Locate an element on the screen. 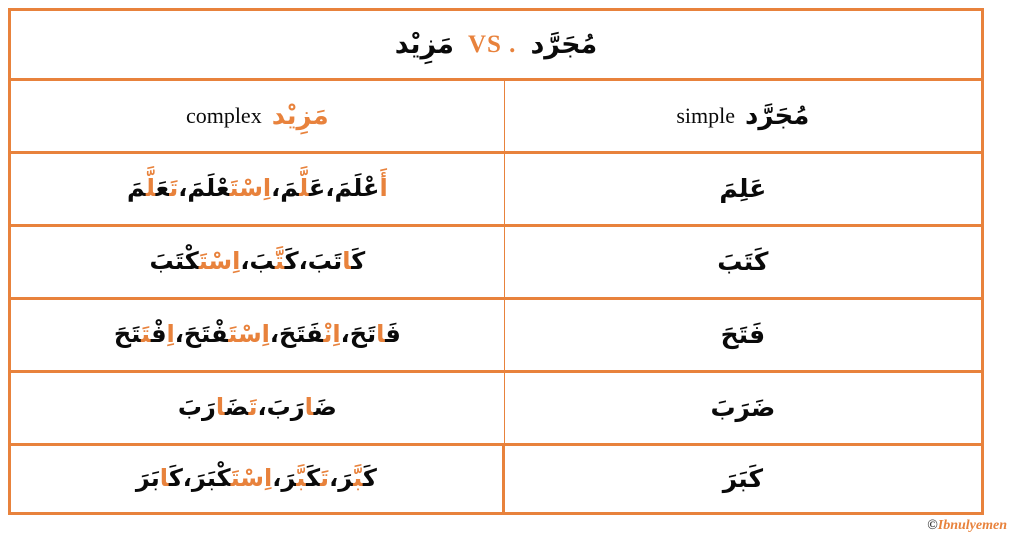  arabic-verb-word: اِسْتَكْبَرَ is located at coordinates (232, 479).